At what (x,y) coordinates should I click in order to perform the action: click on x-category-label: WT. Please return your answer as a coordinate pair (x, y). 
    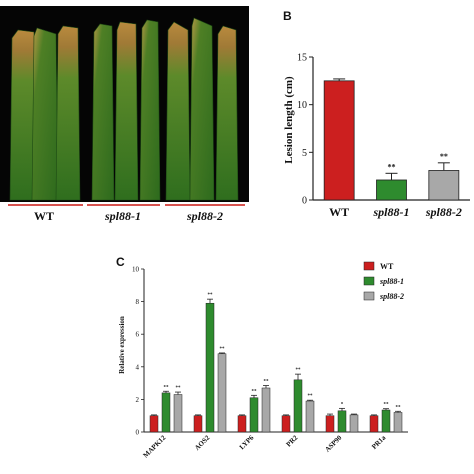
    Looking at the image, I should click on (339, 212).